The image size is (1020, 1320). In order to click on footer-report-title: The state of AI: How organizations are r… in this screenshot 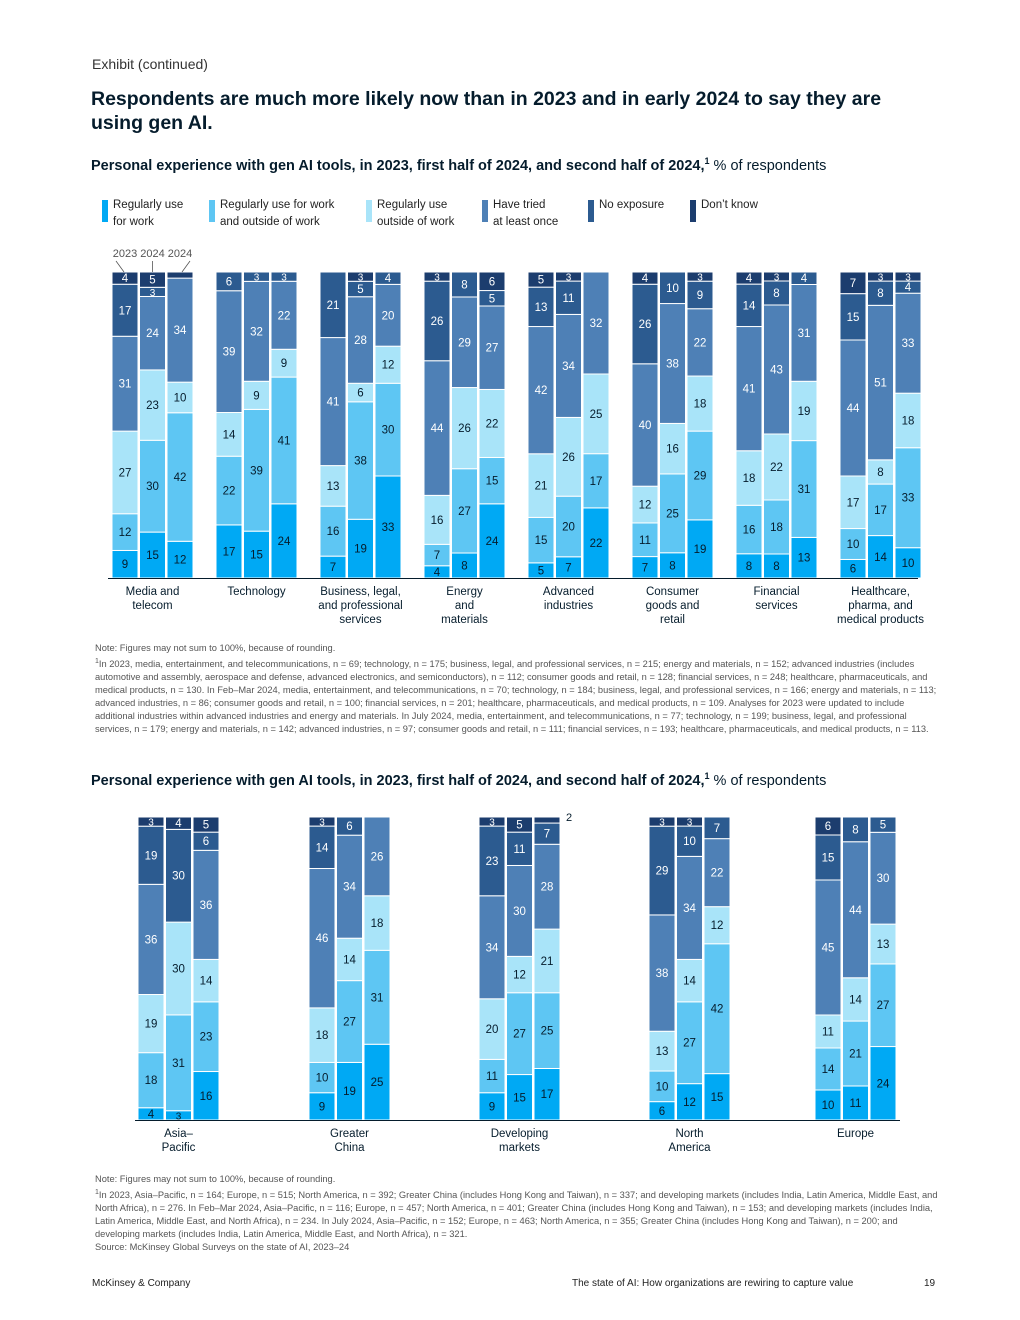, I will do `click(713, 1283)`.